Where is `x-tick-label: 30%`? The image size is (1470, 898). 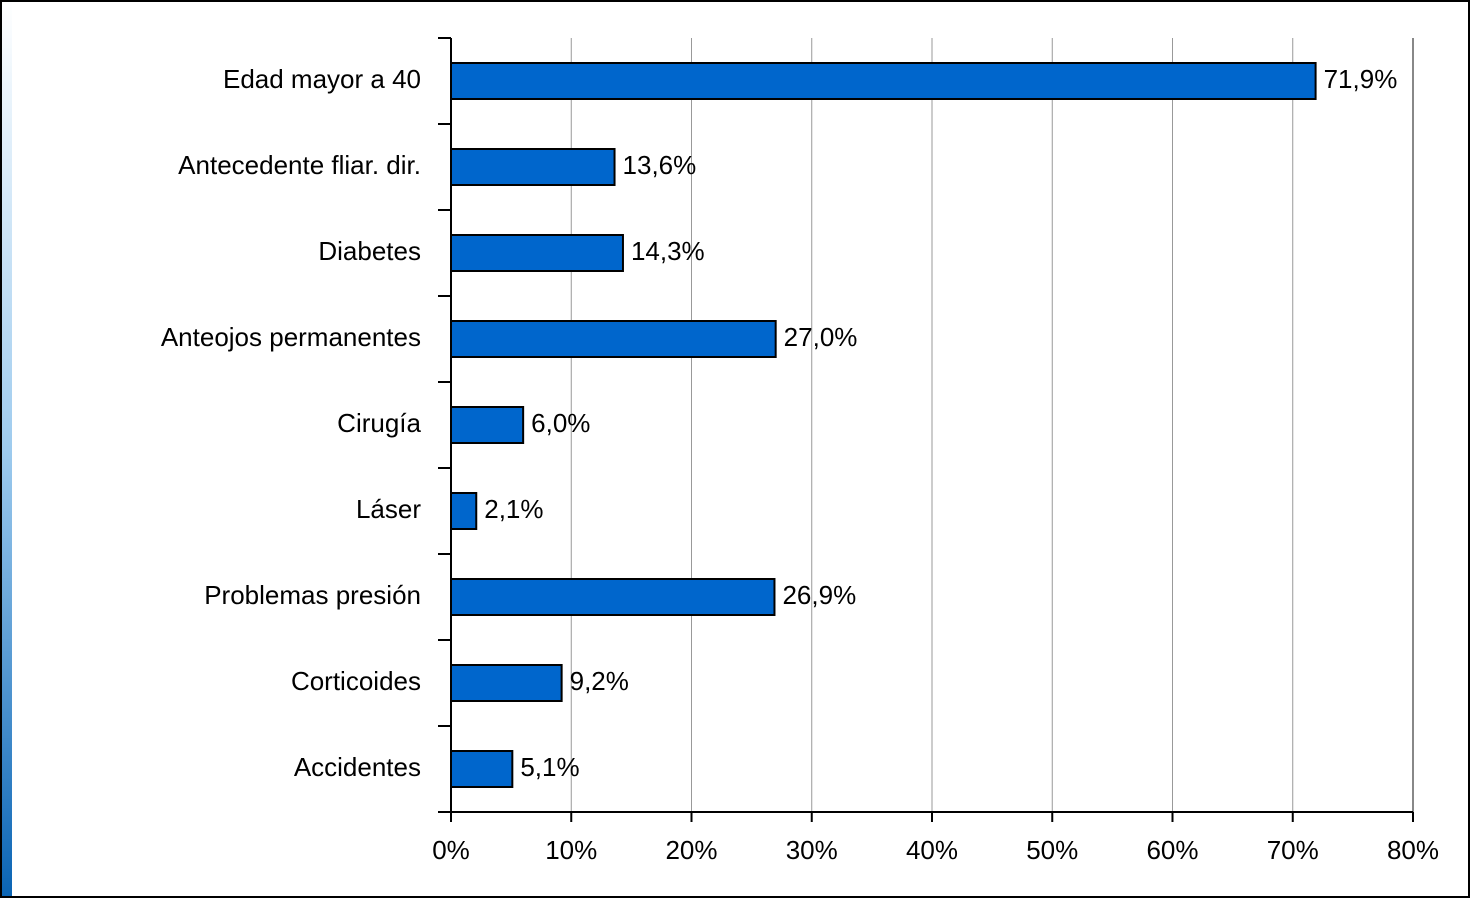
x-tick-label: 30% is located at coordinates (812, 850).